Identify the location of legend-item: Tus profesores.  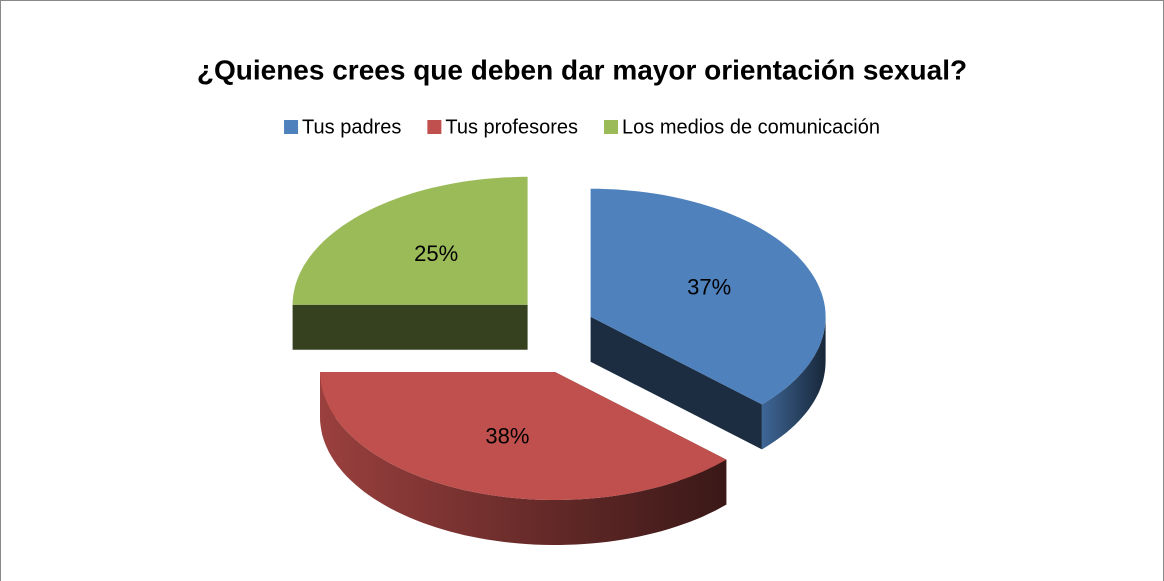
(502, 127).